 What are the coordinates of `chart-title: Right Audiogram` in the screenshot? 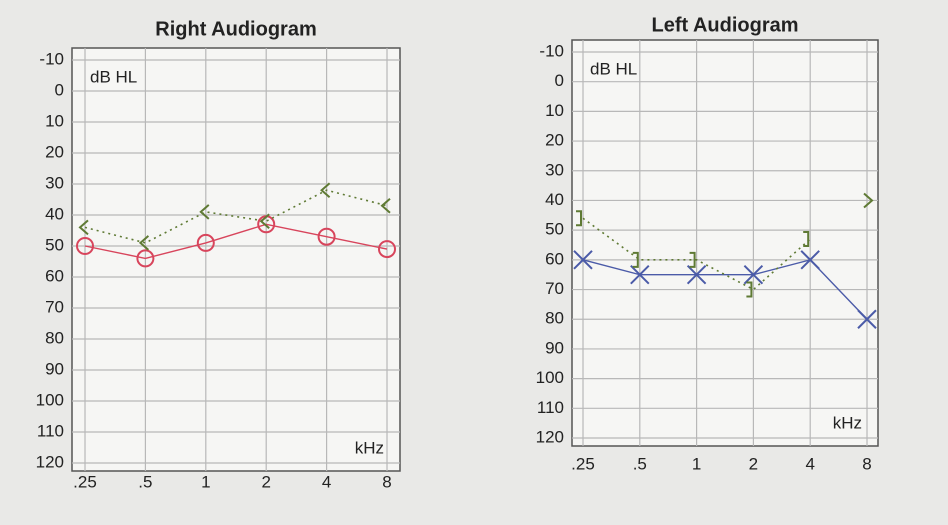 It's located at (235, 29).